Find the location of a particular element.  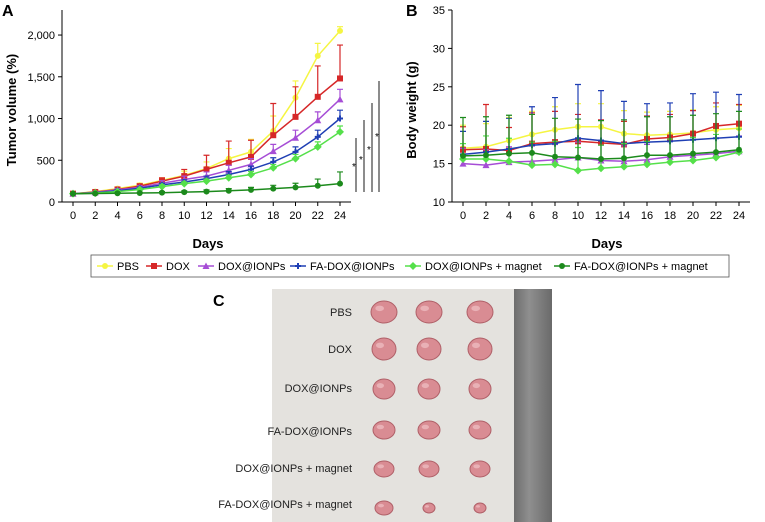

series-fa-dox-ionps-magnet is located at coordinates (206, 184).